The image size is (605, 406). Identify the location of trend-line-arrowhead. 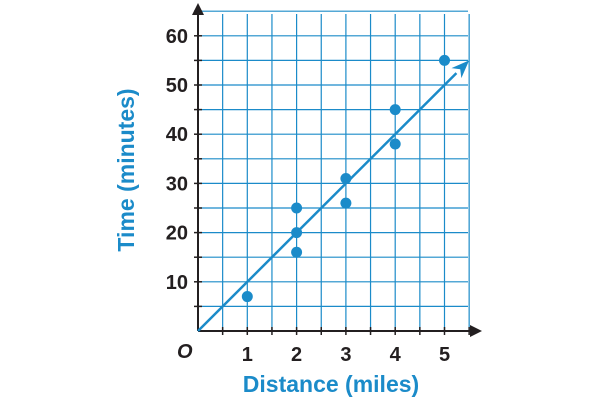
(460, 69).